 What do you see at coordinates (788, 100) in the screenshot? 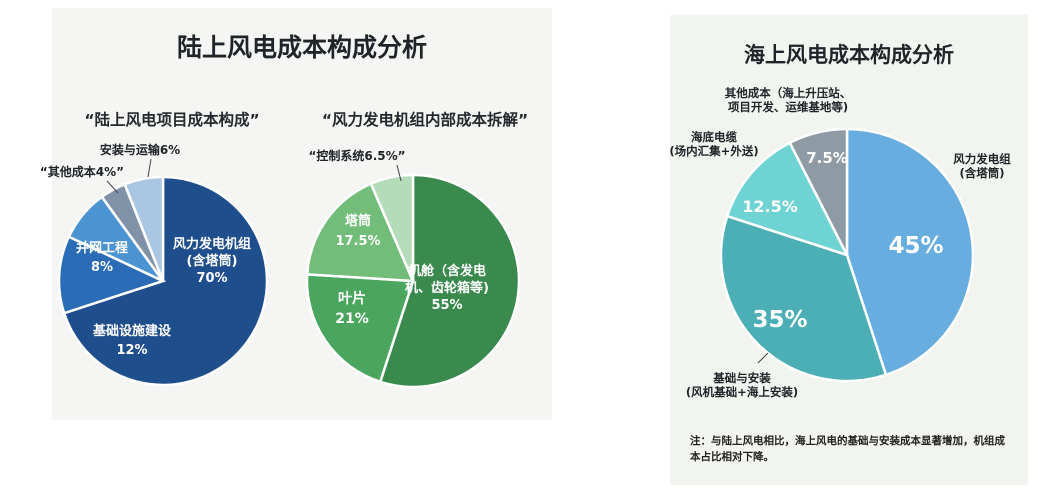
I see `offshore-name-label-3: 其他成本（海上升压站、项目开发、运维基地等)` at bounding box center [788, 100].